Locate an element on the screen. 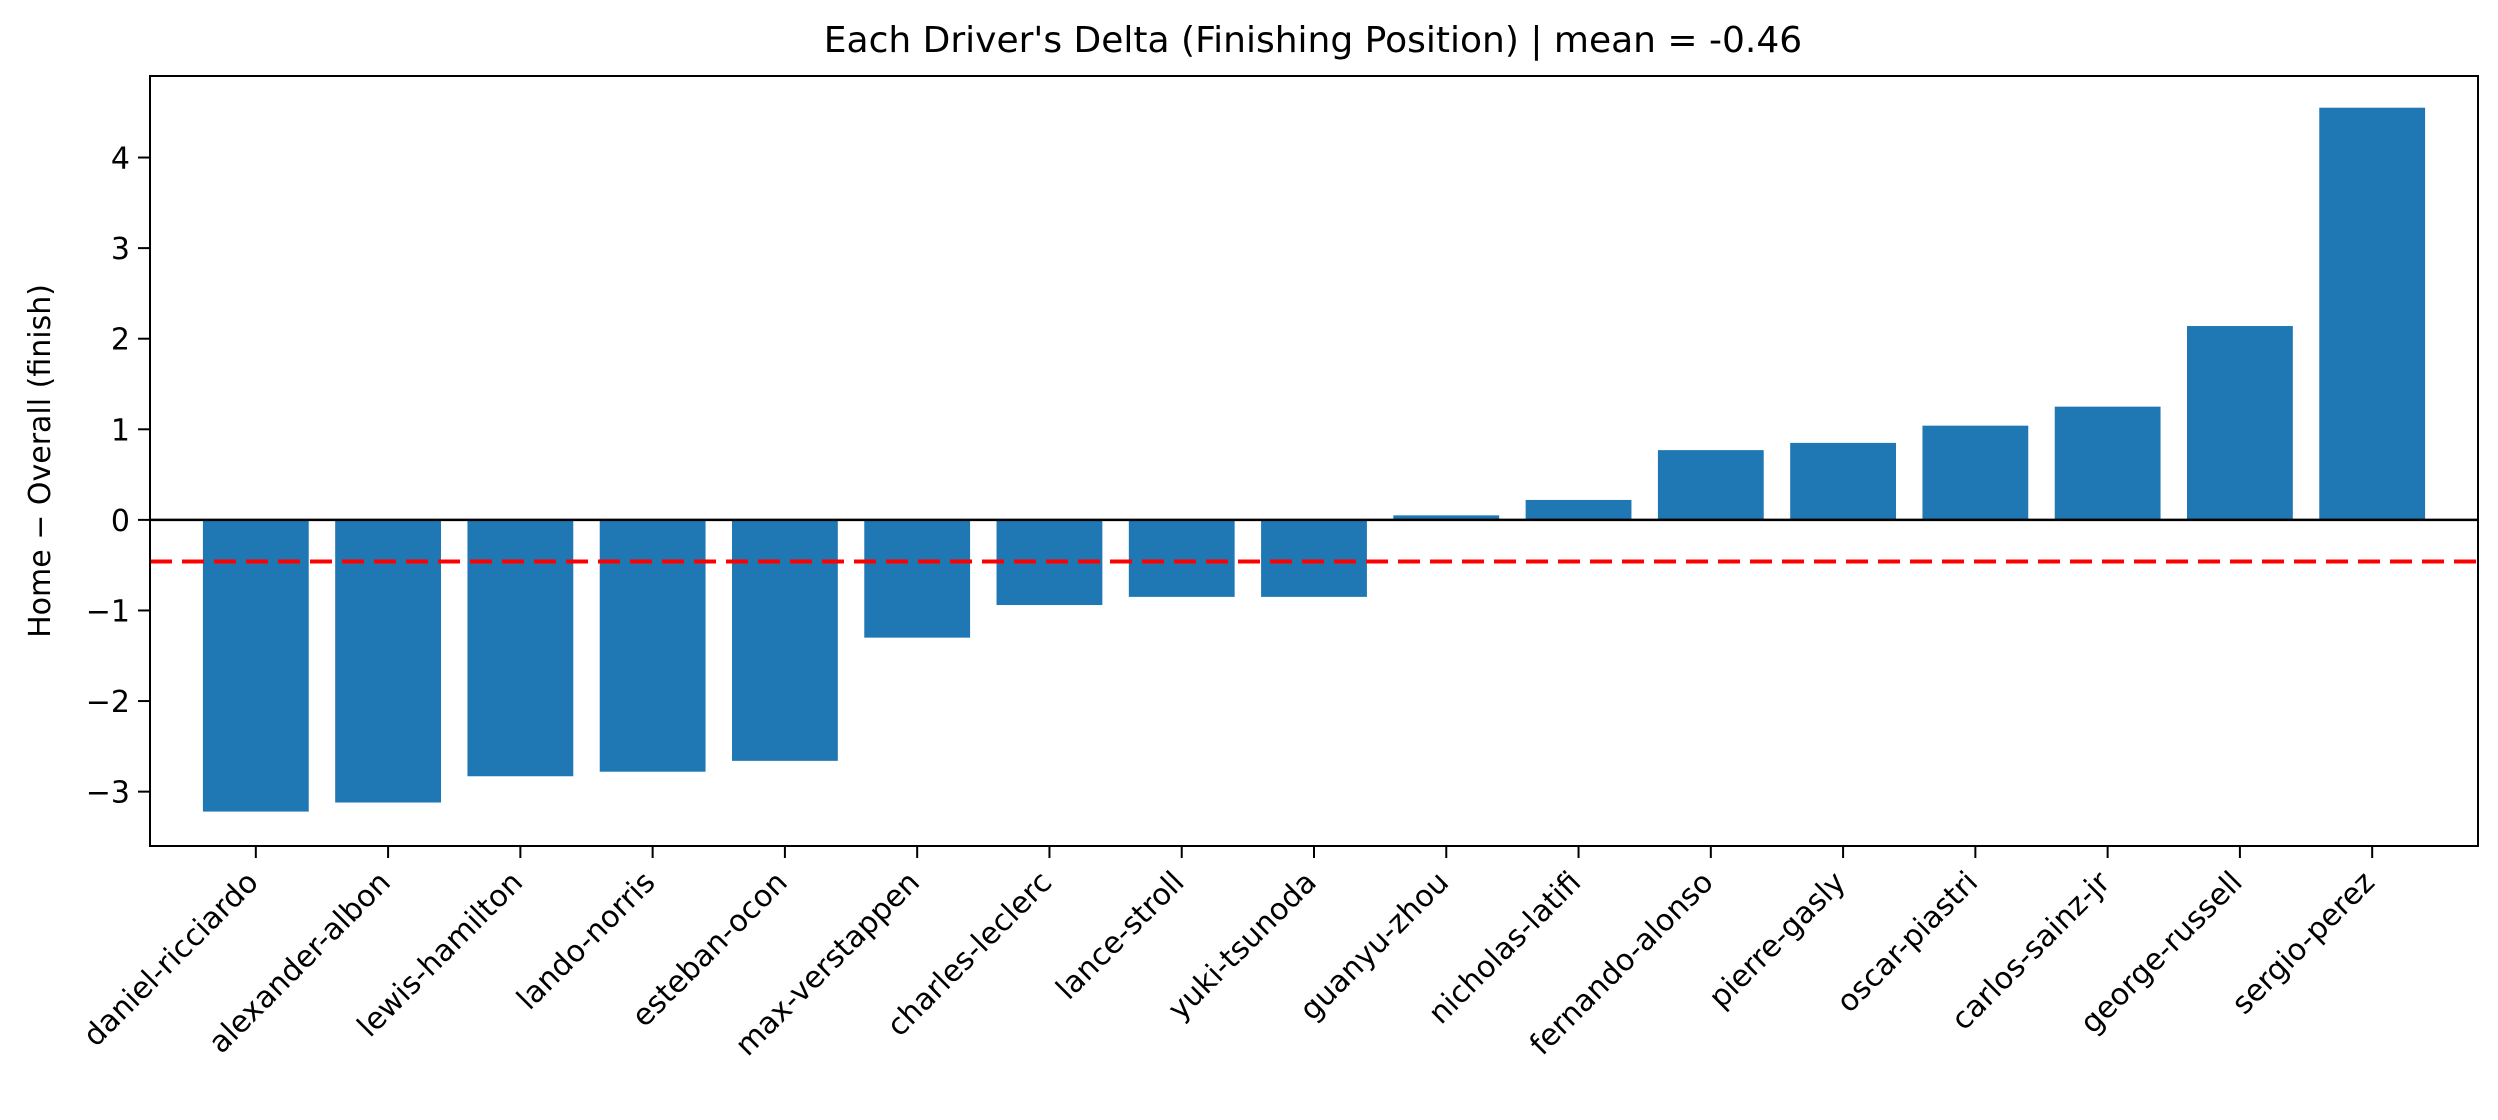 This screenshot has height=1120, width=2498. x-tick-label: pierre-gasly is located at coordinates (1777, 940).